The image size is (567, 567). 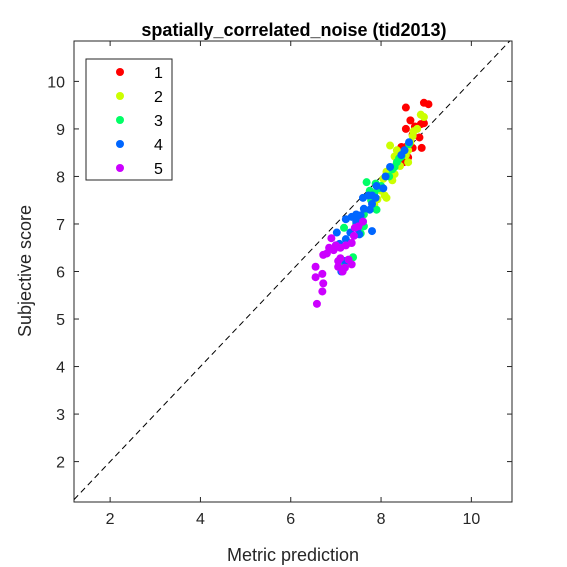 I want to click on x-tick-label: 10, so click(x=471, y=519).